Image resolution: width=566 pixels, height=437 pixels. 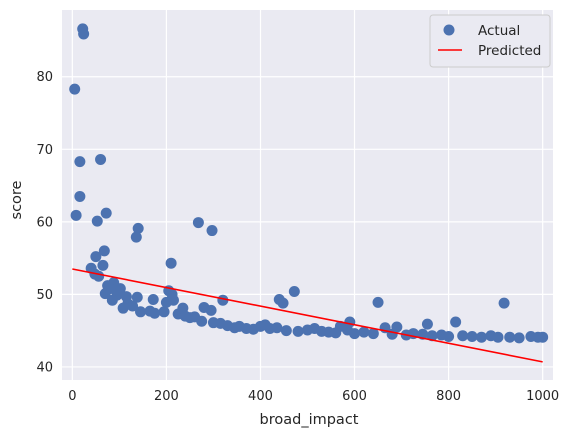 I want to click on y-tick-label: 80, so click(x=44, y=77).